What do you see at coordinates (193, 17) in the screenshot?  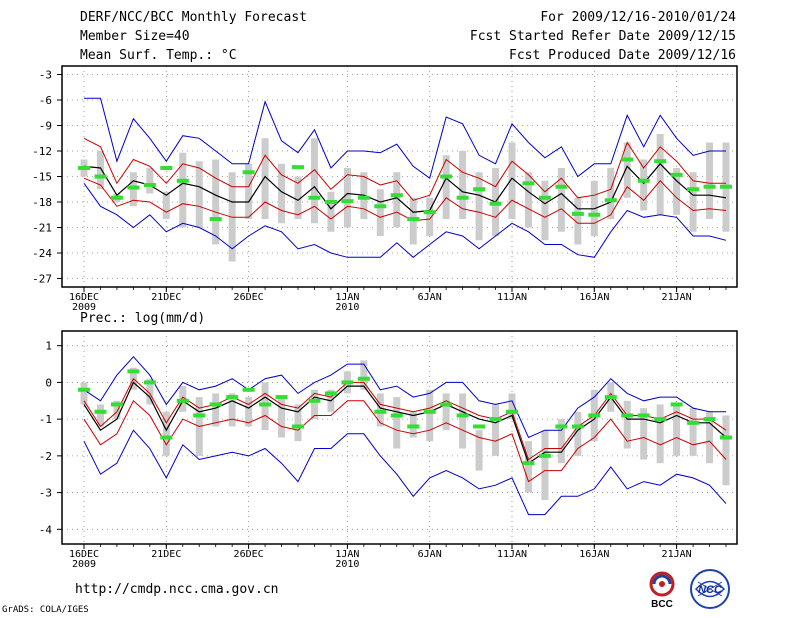 I see `chart-title: DERF/NCC/BCC Monthly Forecast` at bounding box center [193, 17].